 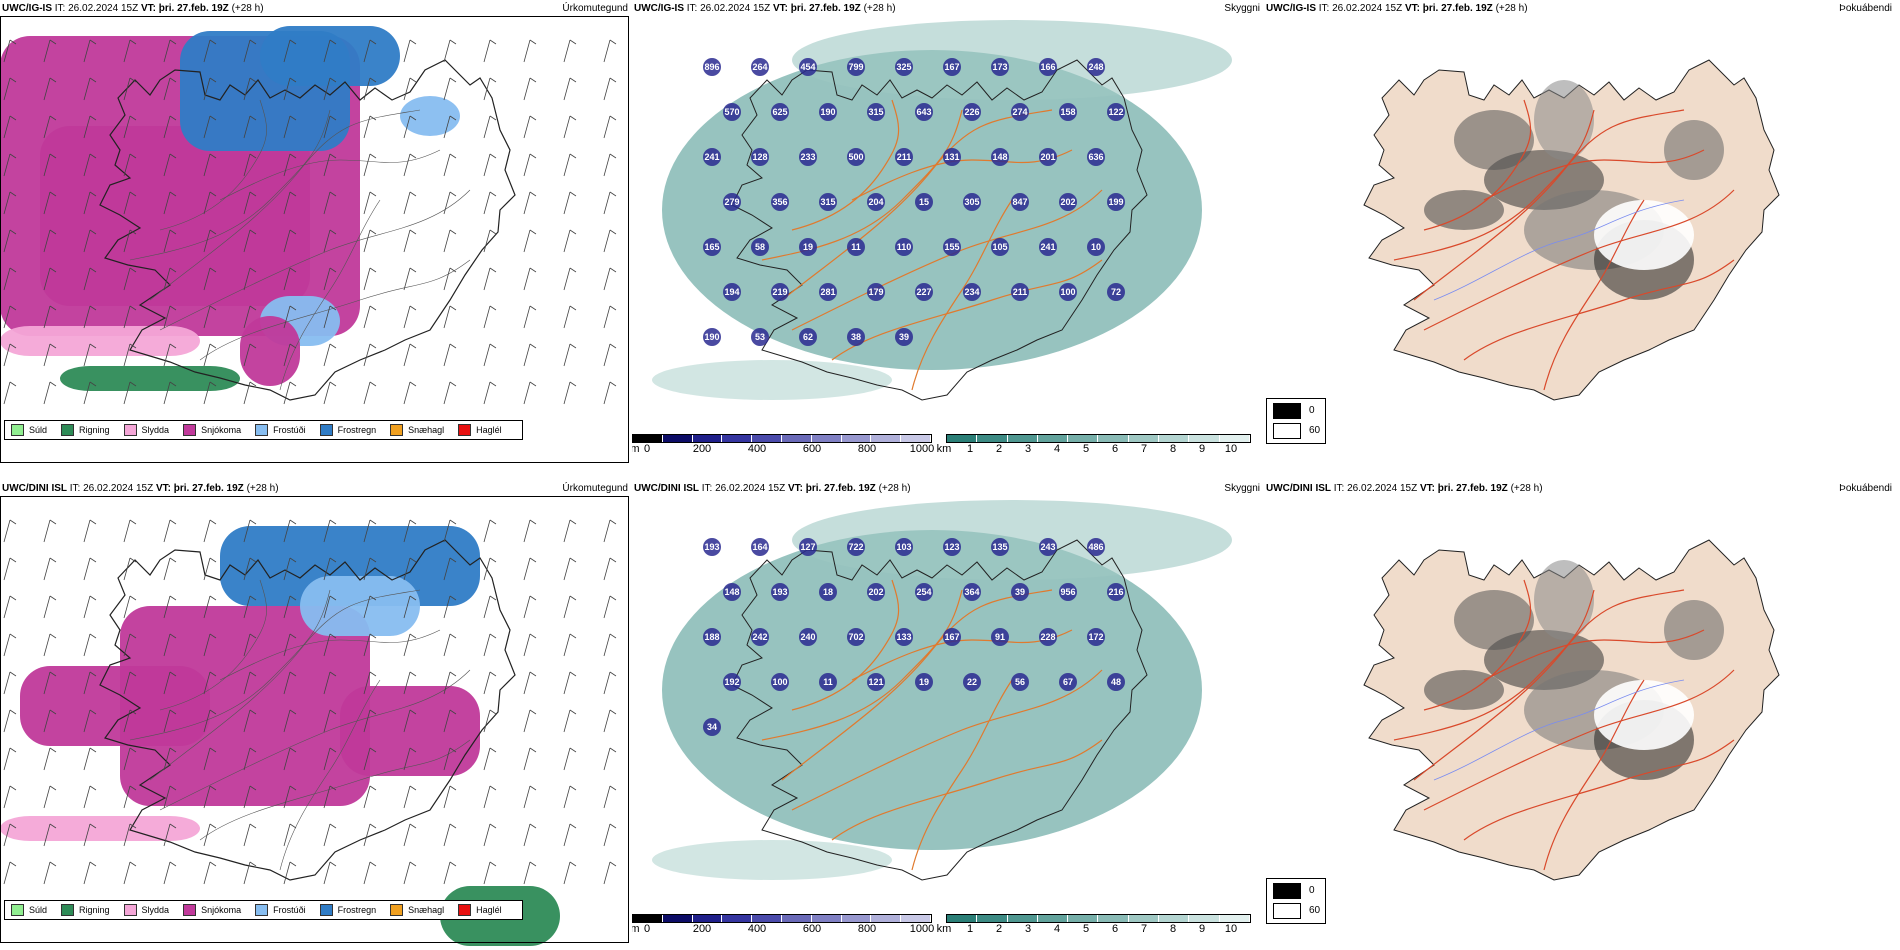 I want to click on cloud-base-label: 279, so click(x=731, y=202).